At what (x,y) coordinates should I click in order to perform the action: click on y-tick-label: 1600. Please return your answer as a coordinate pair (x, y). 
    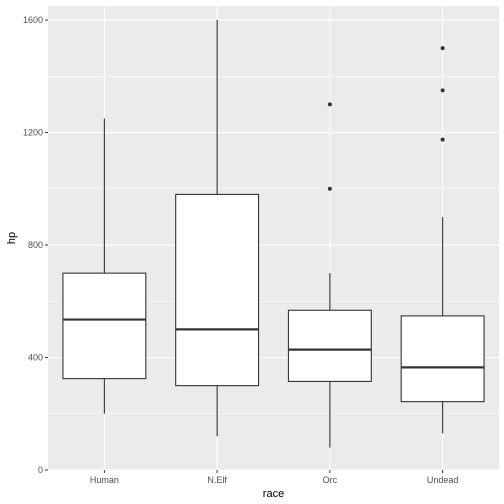
    Looking at the image, I should click on (33, 20).